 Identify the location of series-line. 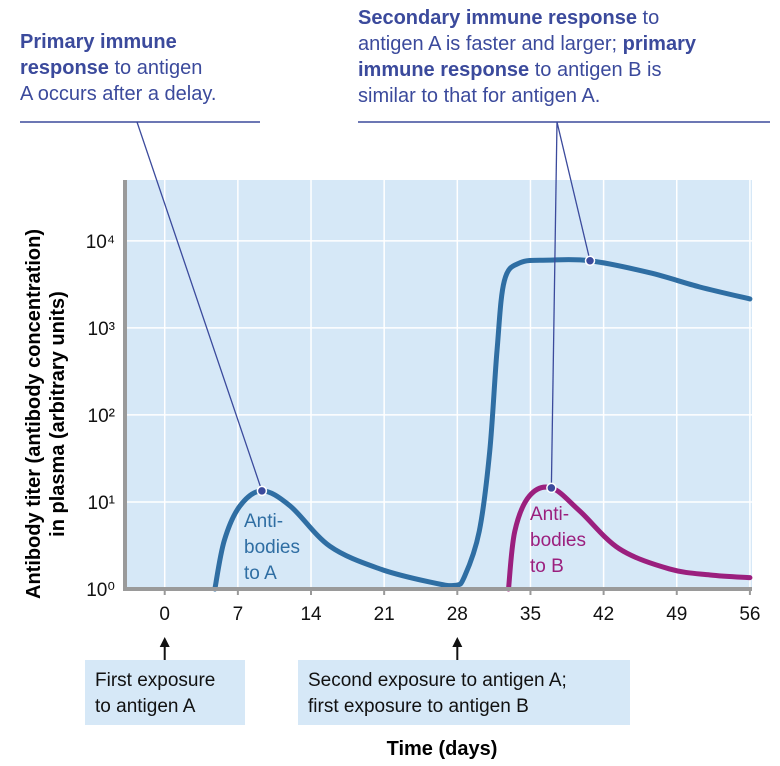
(629, 538).